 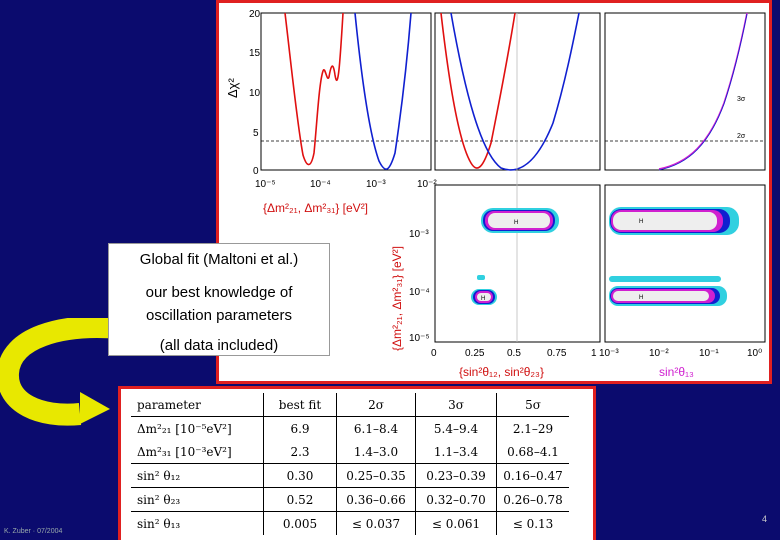 What do you see at coordinates (346, 91) in the screenshot?
I see `panel-dm2-chi2` at bounding box center [346, 91].